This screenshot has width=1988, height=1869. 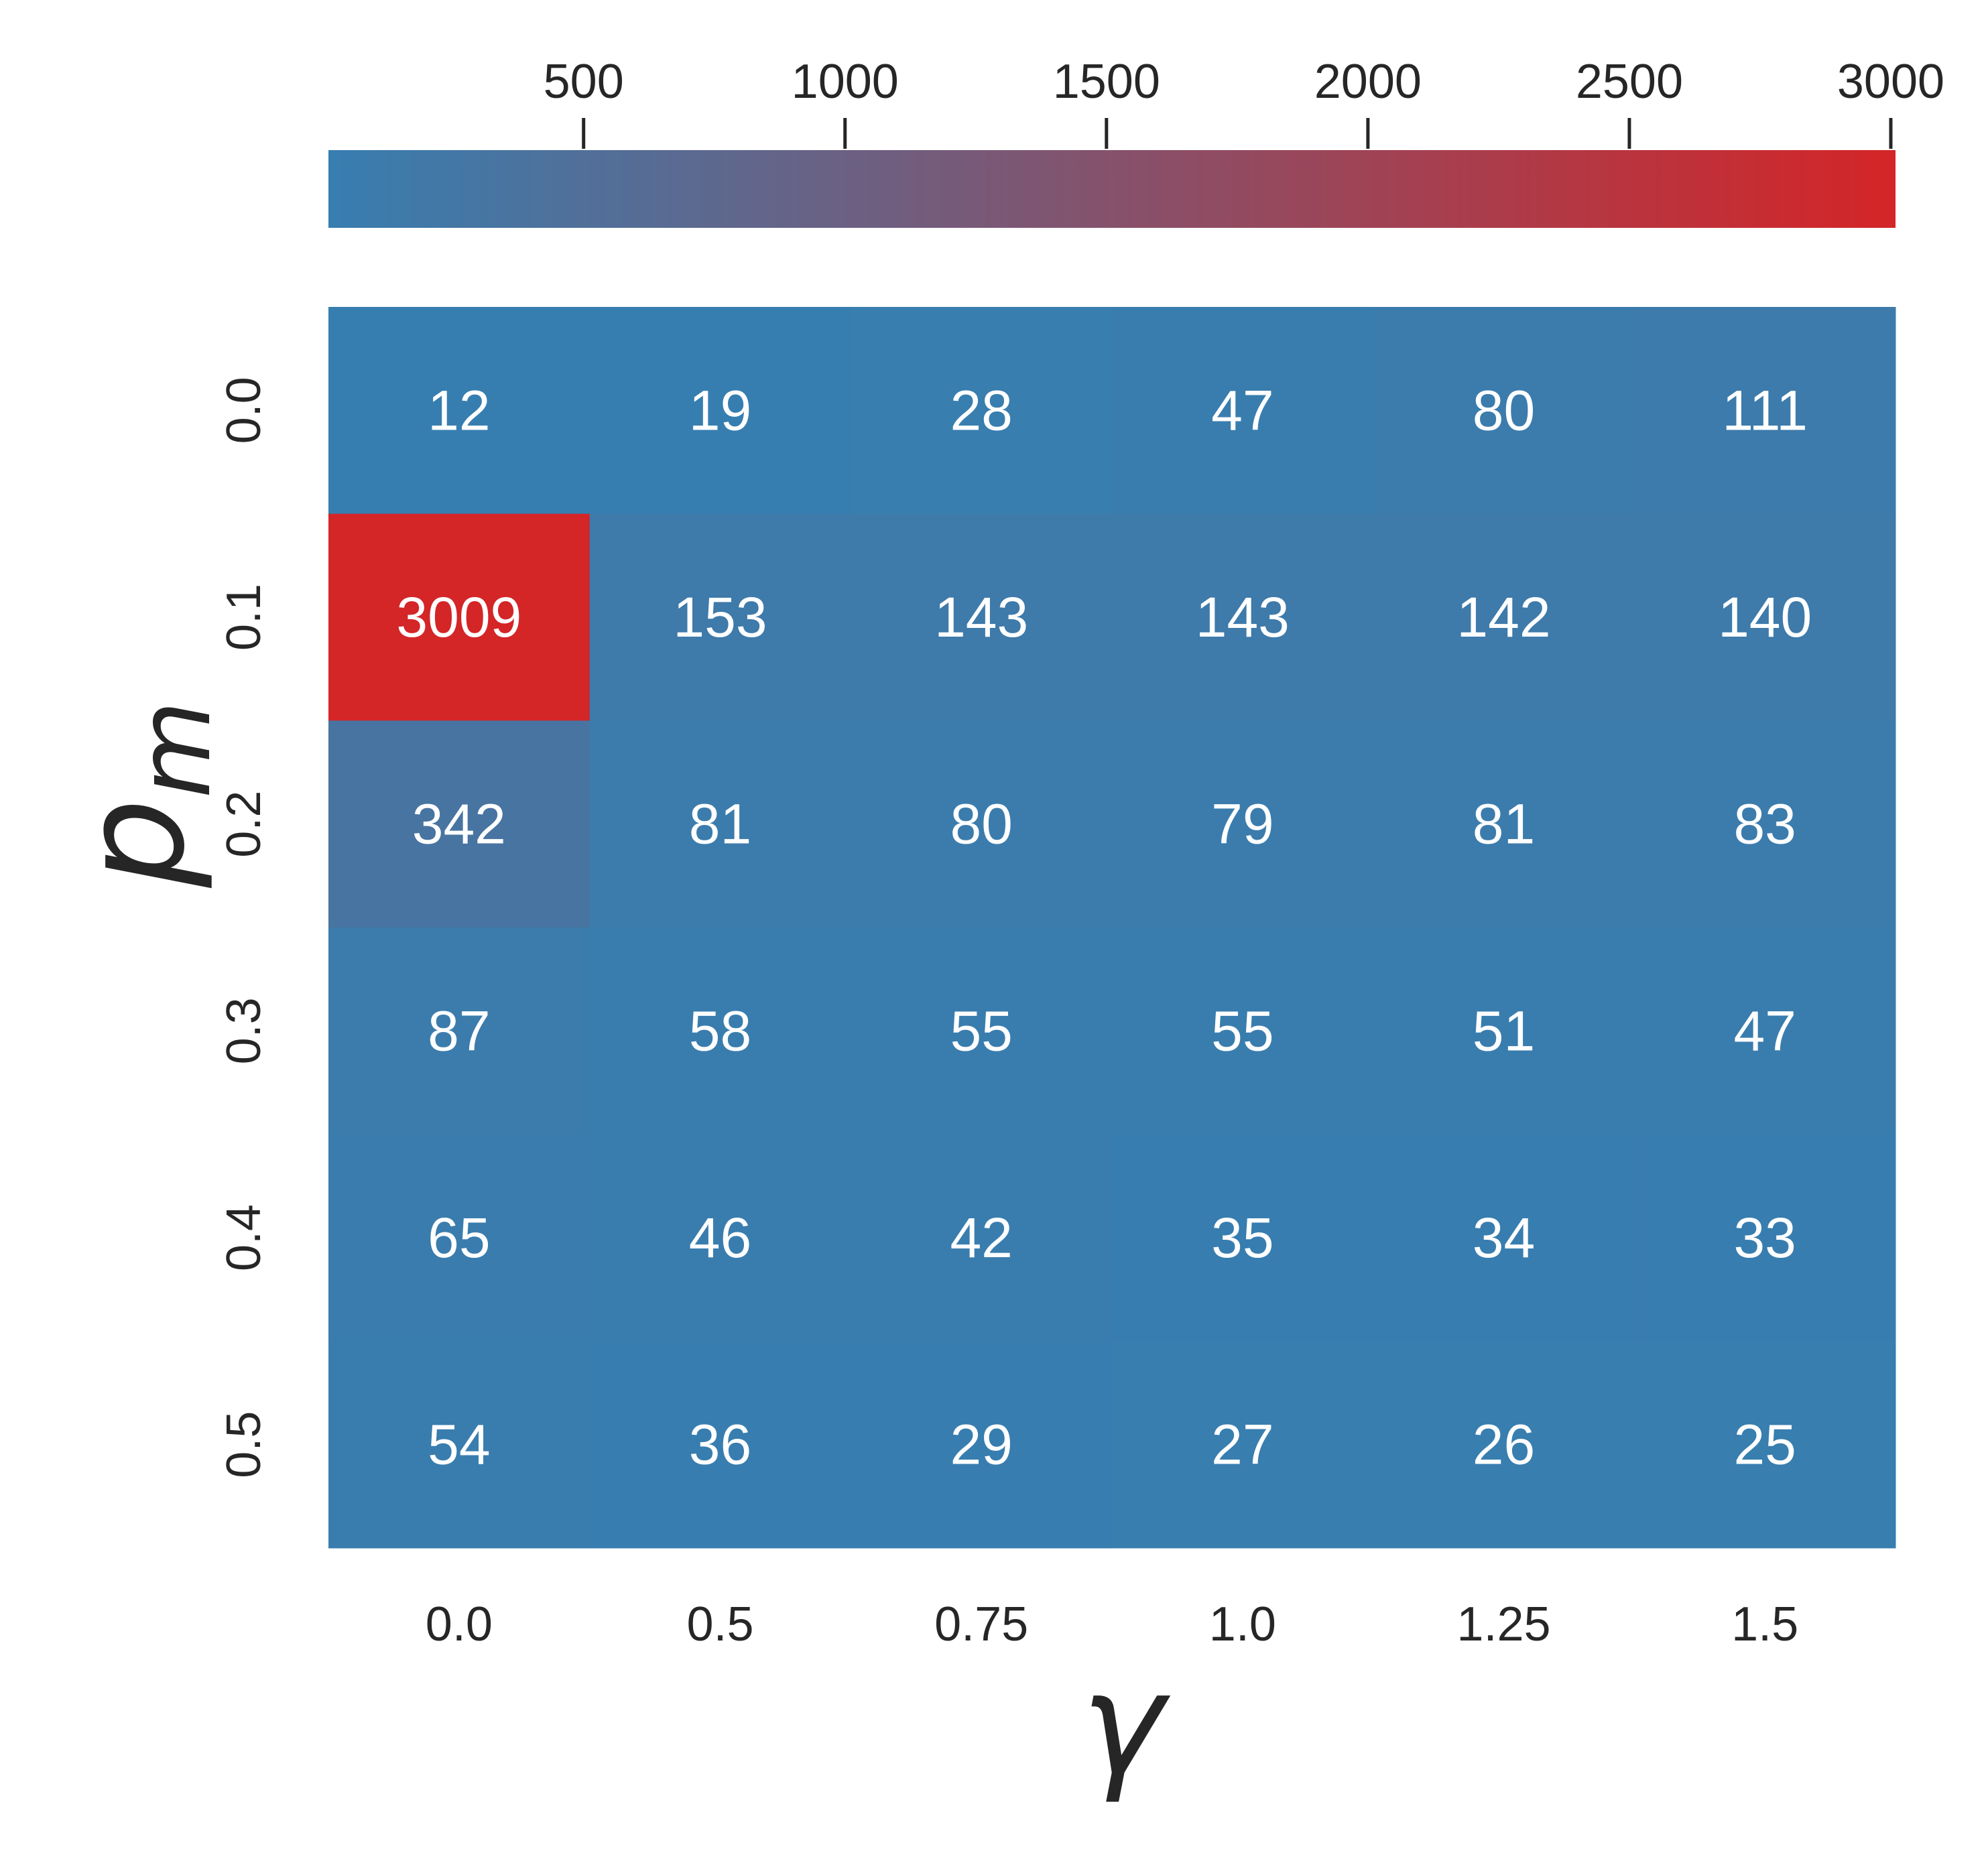 I want to click on cell-value-label: 65, so click(x=459, y=1237).